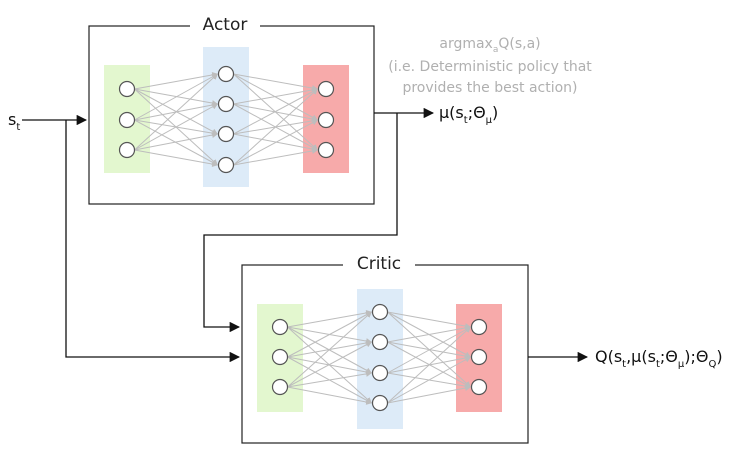 The image size is (741, 451). What do you see at coordinates (225, 25) in the screenshot?
I see `actor-title: Actor` at bounding box center [225, 25].